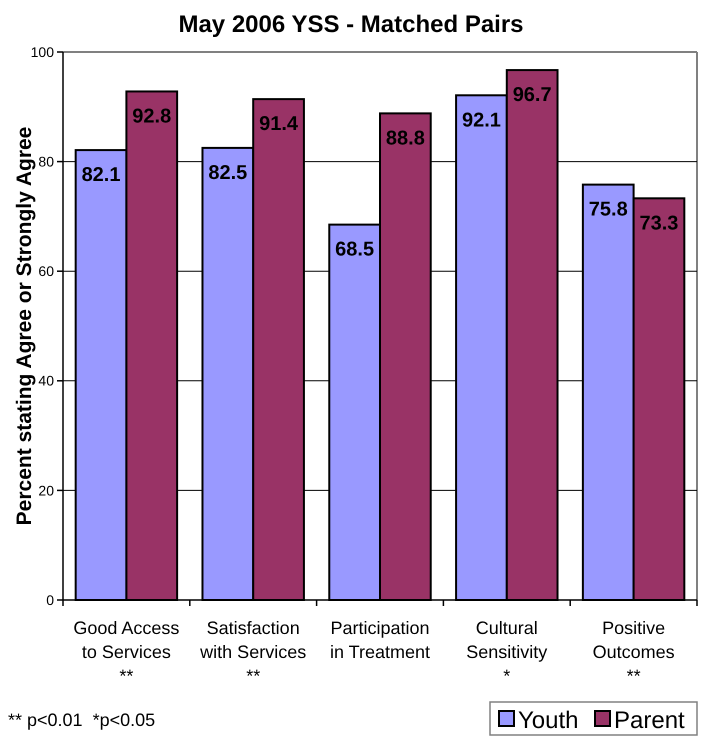 The height and width of the screenshot is (737, 702). Describe the element at coordinates (82, 720) in the screenshot. I see `text: ** p<0.01 *p<0.05` at that location.